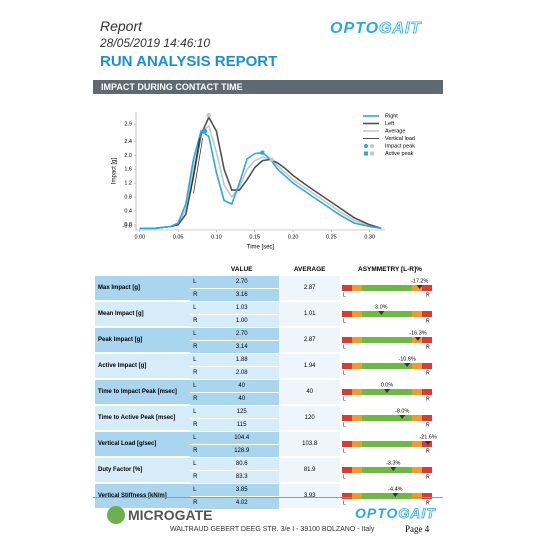  What do you see at coordinates (395, 131) in the screenshot?
I see `legend-label: Average` at bounding box center [395, 131].